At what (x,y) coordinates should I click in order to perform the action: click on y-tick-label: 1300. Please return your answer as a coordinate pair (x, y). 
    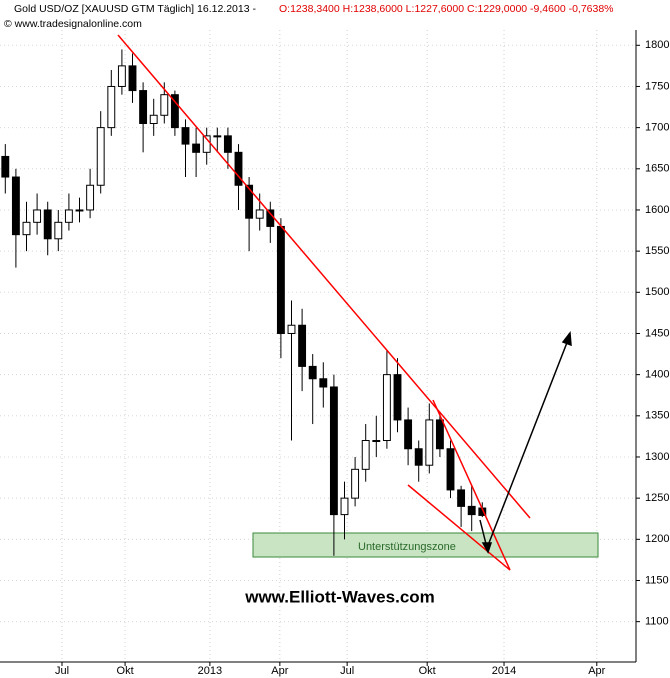
    Looking at the image, I should click on (657, 457).